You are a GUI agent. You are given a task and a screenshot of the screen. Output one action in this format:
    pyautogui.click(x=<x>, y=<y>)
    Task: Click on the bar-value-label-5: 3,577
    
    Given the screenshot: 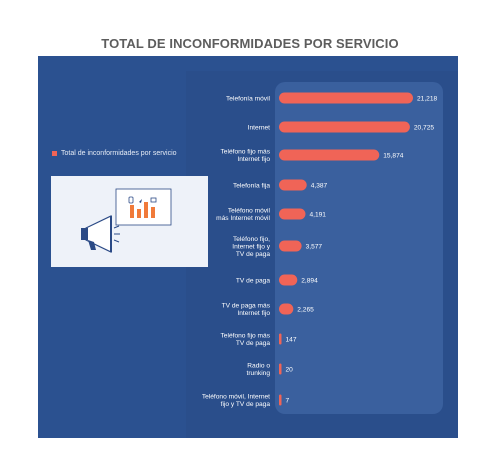 What is the action you would take?
    pyautogui.click(x=314, y=246)
    